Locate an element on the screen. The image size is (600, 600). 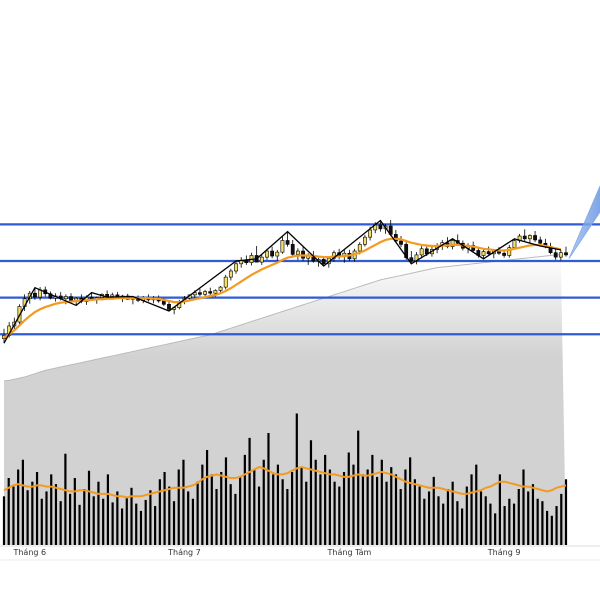
projection-wedge is located at coordinates (584, 222).